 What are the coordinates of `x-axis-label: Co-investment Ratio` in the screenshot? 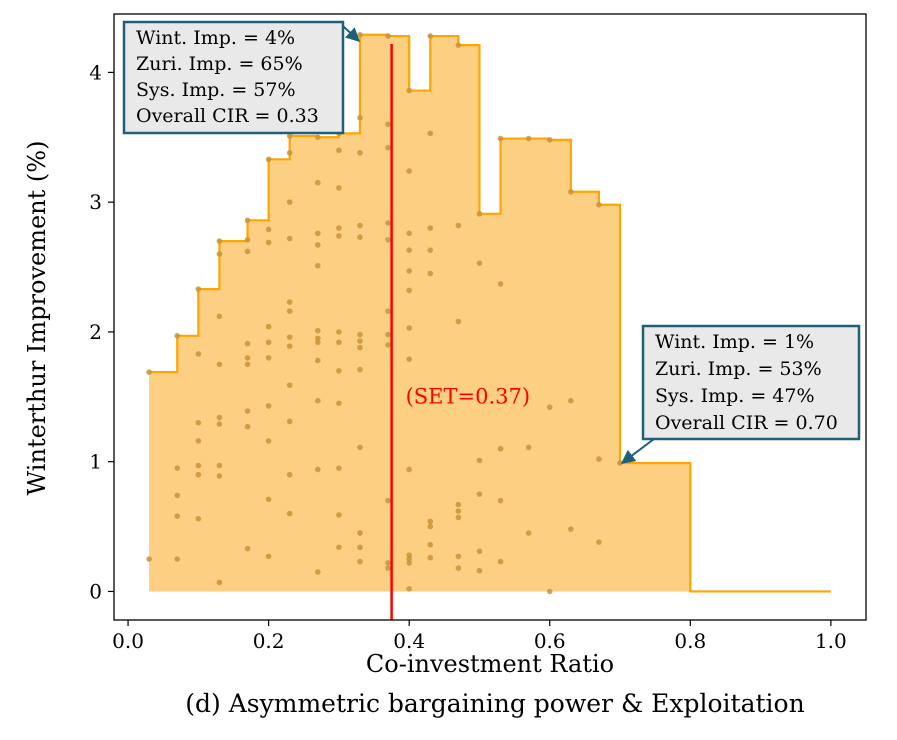 It's located at (490, 664).